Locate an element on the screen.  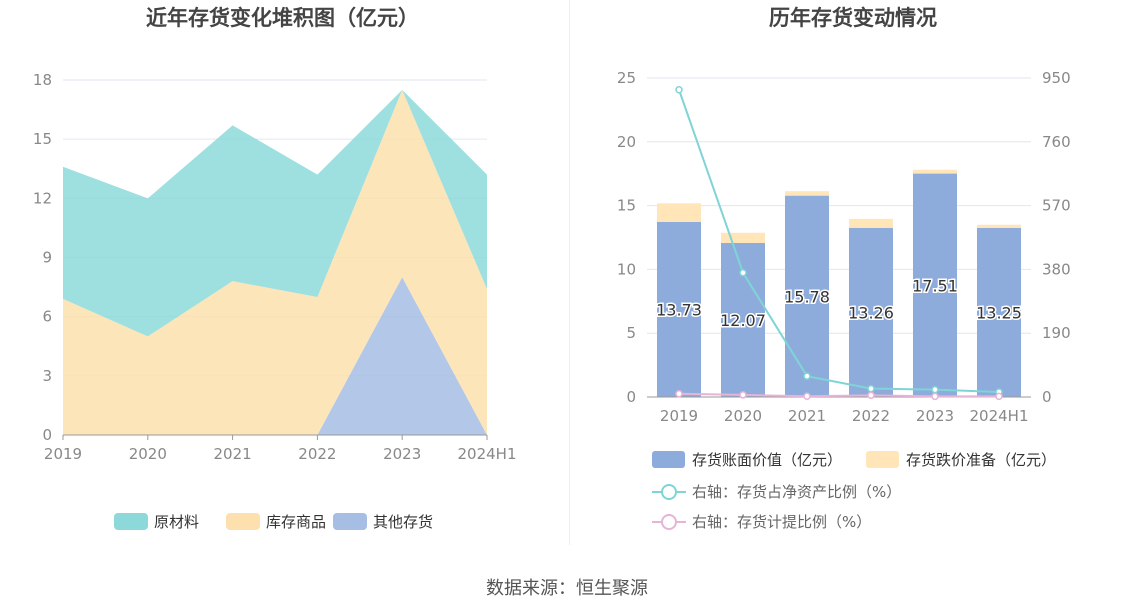
y2-tick-label: 570 is located at coordinates (1056, 206).